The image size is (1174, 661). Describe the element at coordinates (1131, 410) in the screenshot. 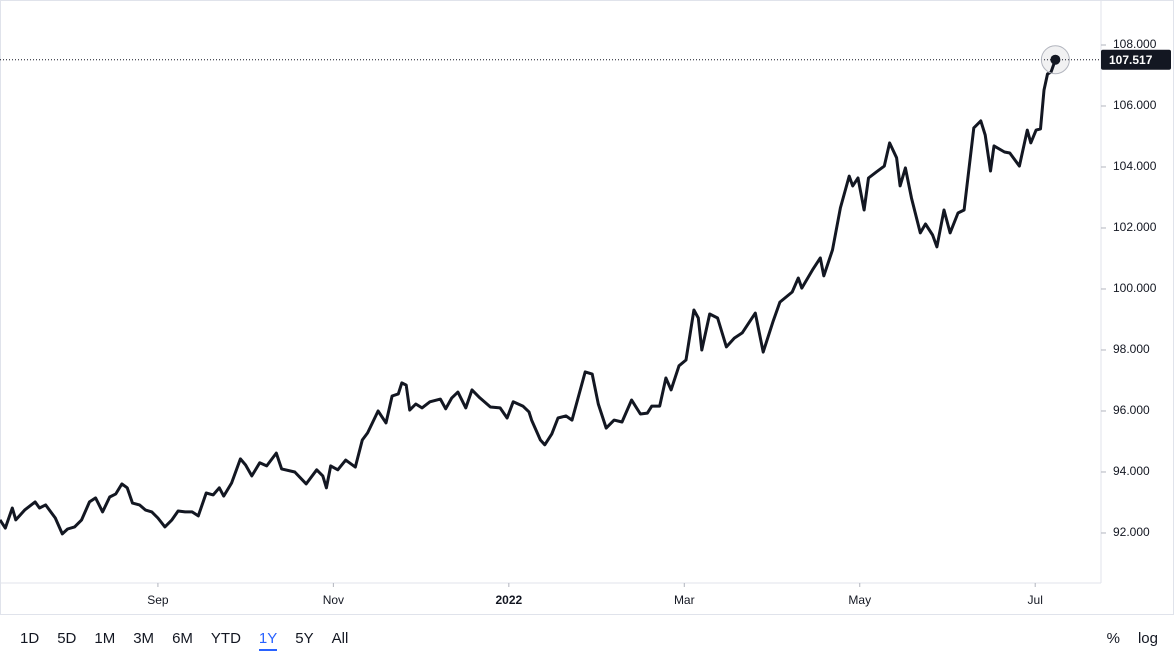

I see `y-tick-label: 96.000` at that location.